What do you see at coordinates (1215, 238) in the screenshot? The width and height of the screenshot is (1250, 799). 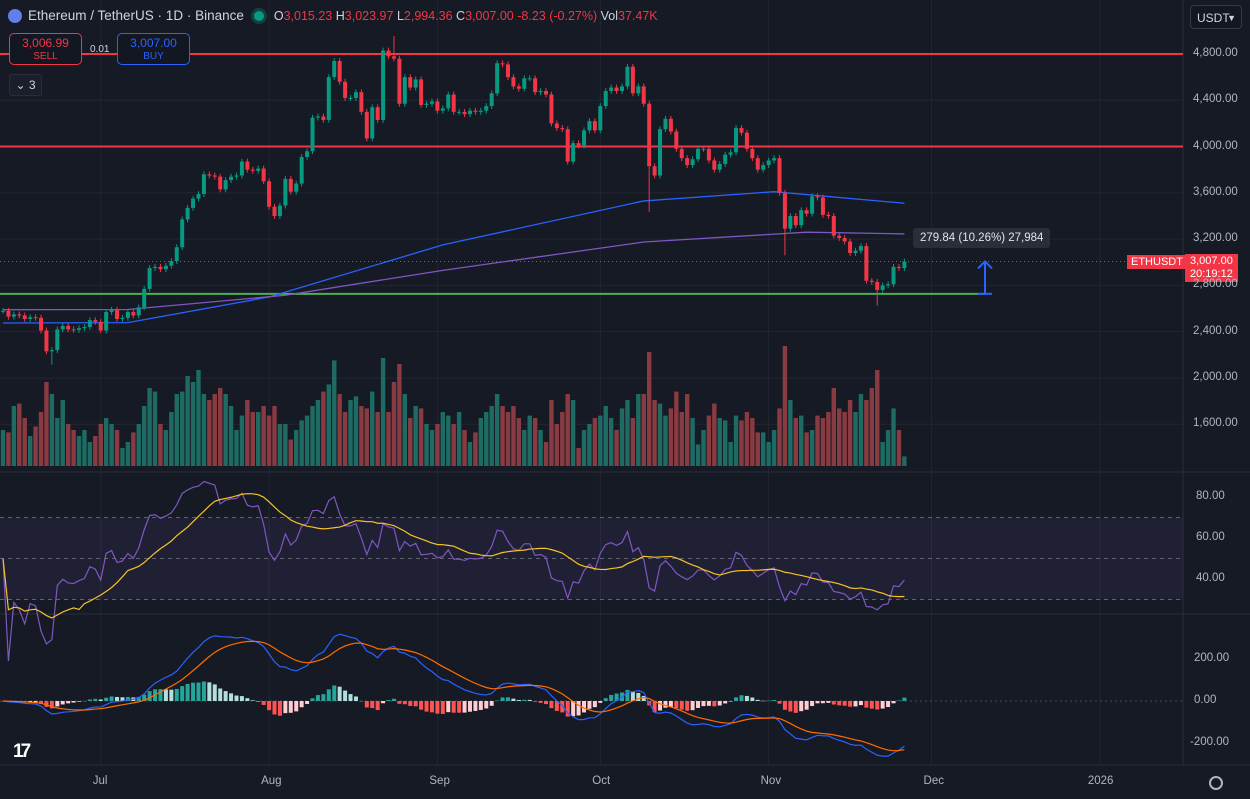 I see `price-axis-label: 3,200.00` at bounding box center [1215, 238].